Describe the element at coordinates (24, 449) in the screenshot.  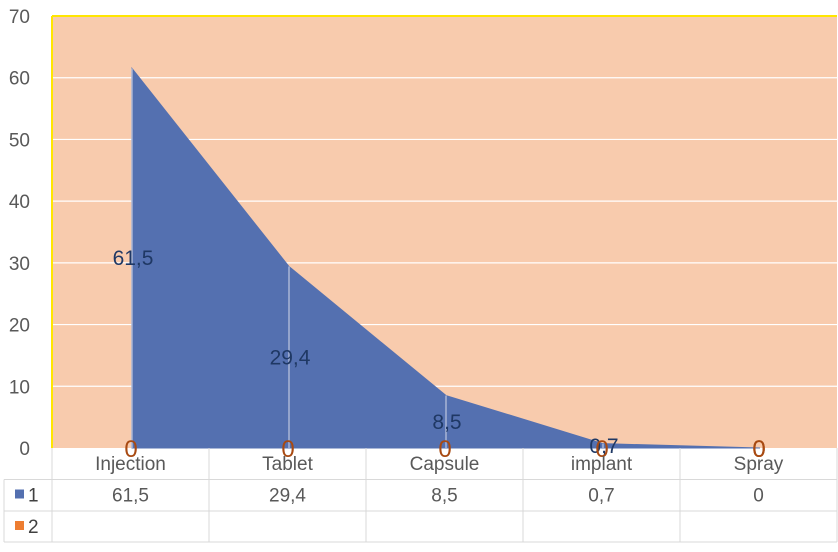
I see `y-tick-label: 0` at that location.